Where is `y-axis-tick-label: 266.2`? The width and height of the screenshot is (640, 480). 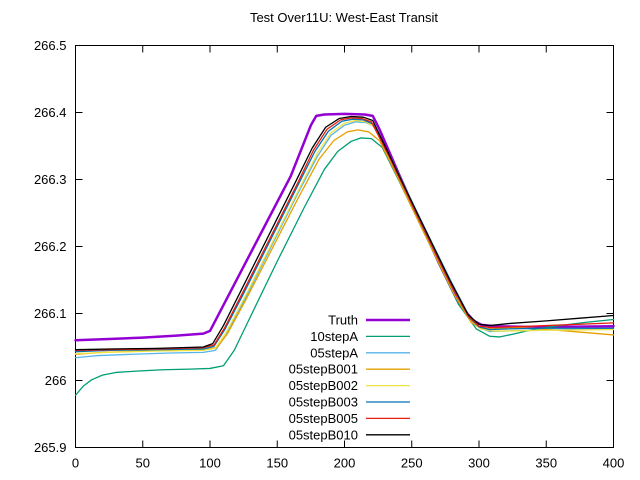
y-axis-tick-label: 266.2 is located at coordinates (50, 246).